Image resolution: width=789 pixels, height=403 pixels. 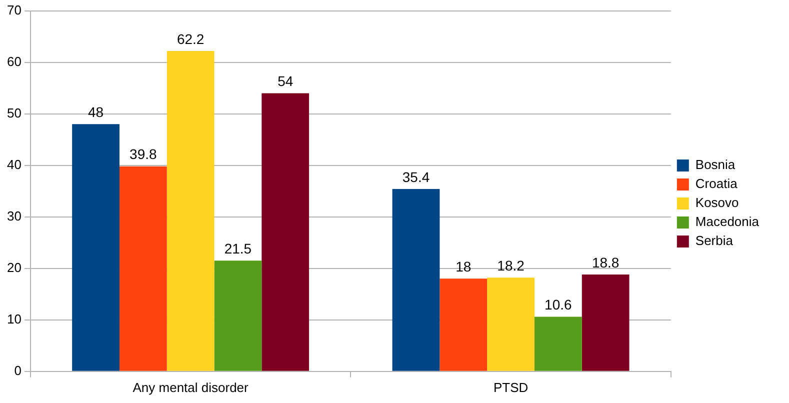 What do you see at coordinates (144, 154) in the screenshot?
I see `data-label: 39.8` at bounding box center [144, 154].